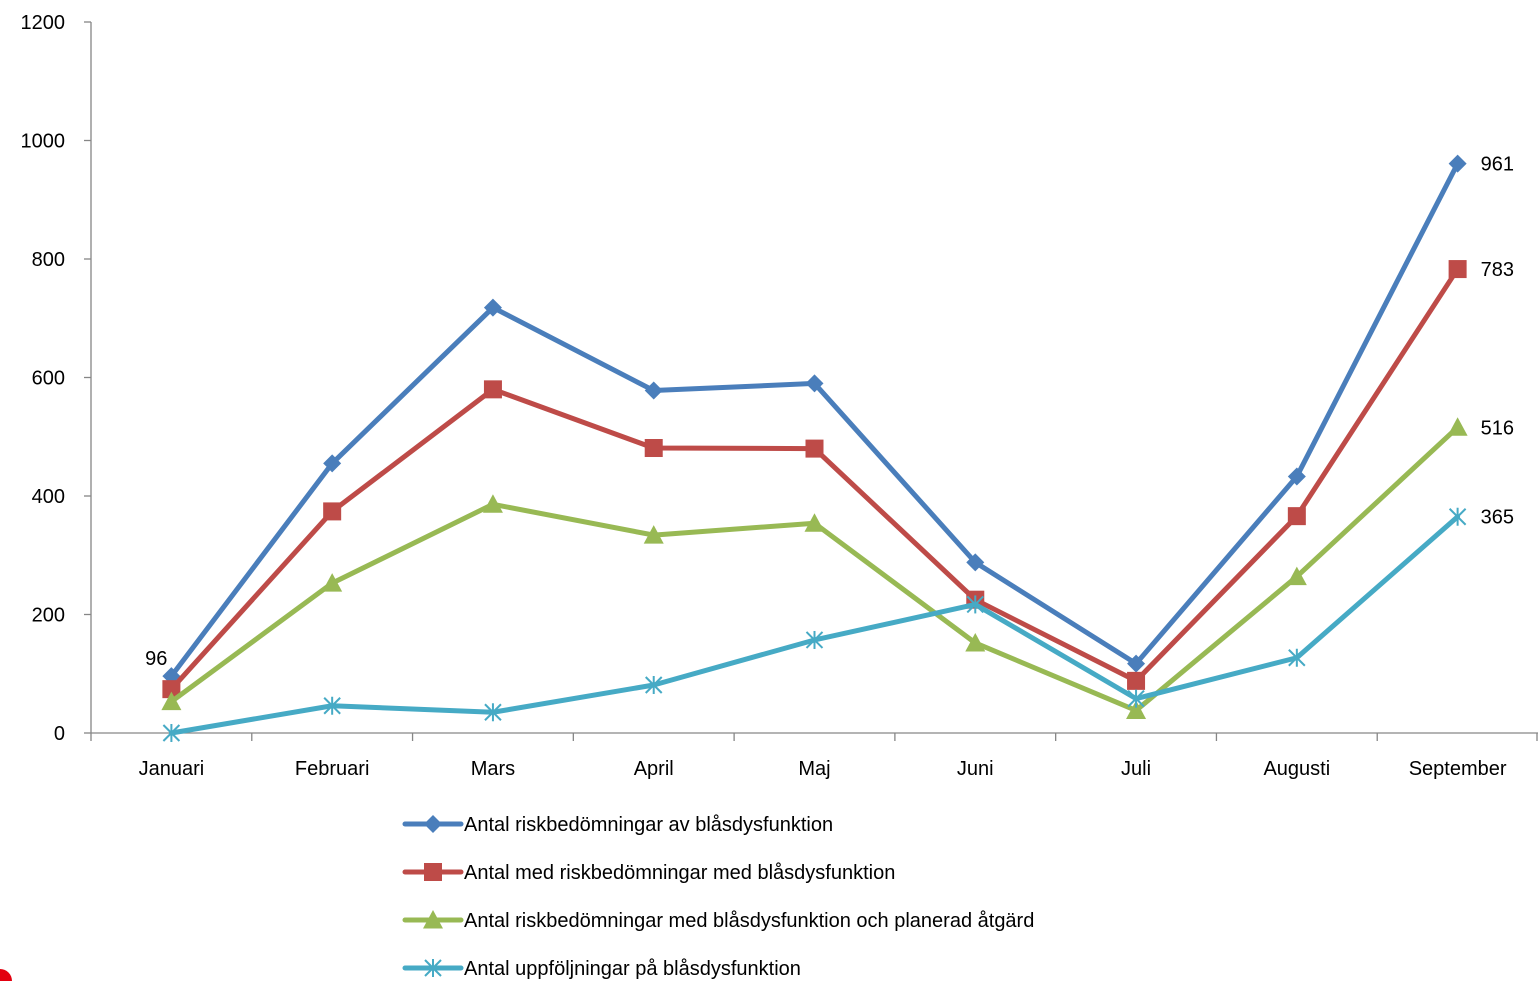 This screenshot has width=1538, height=986. I want to click on data-label: 96, so click(156, 659).